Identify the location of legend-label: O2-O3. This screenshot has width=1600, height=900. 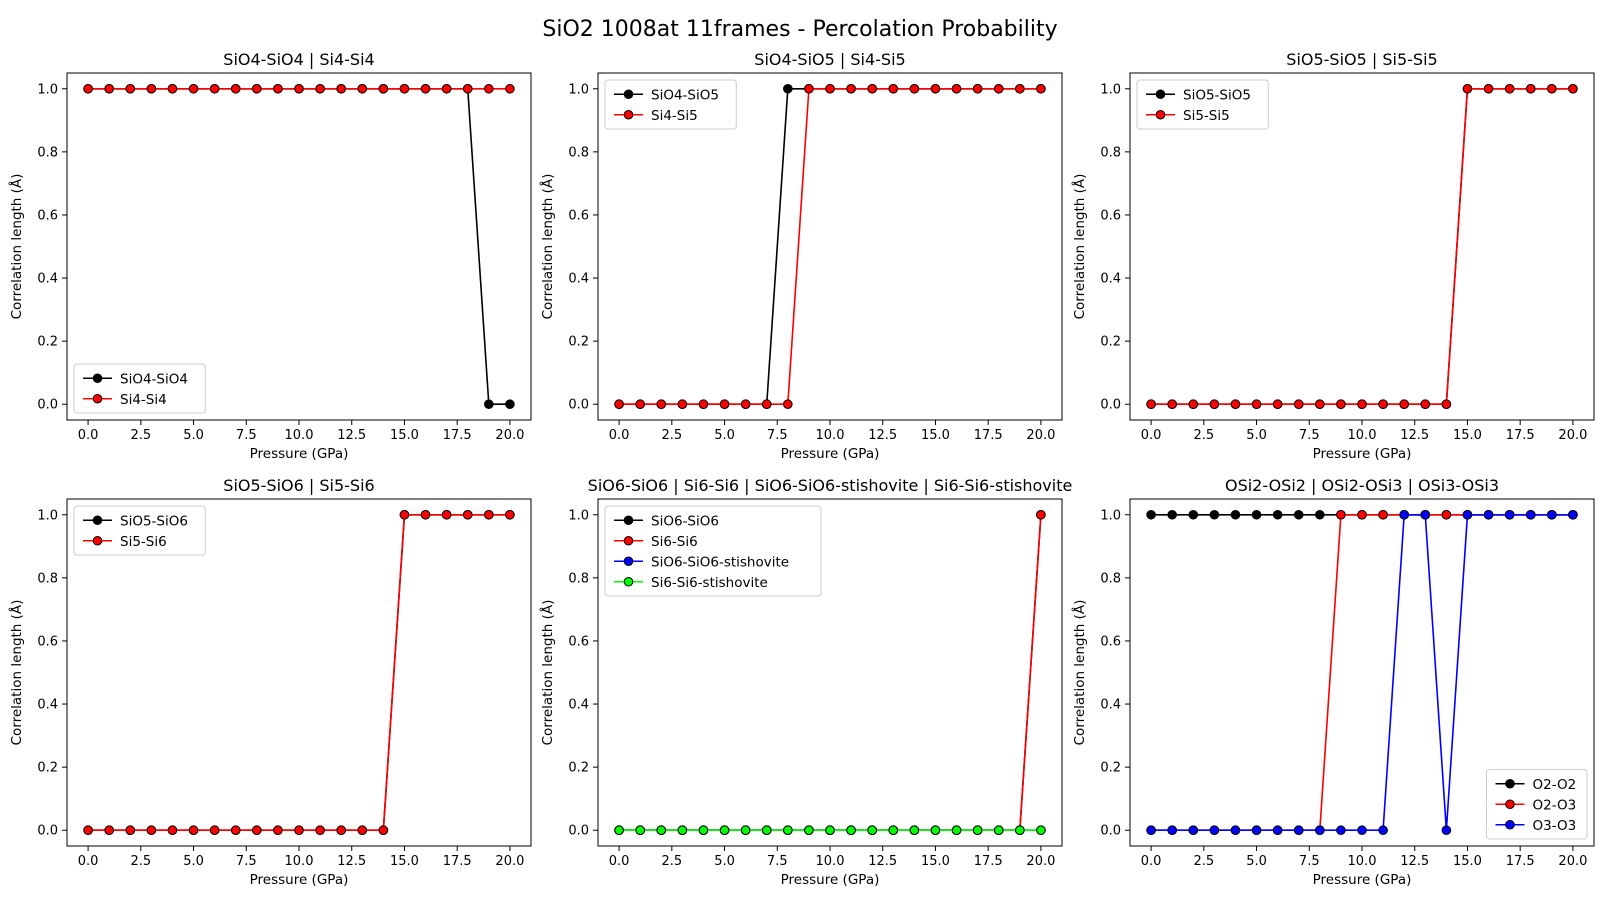
(1555, 805).